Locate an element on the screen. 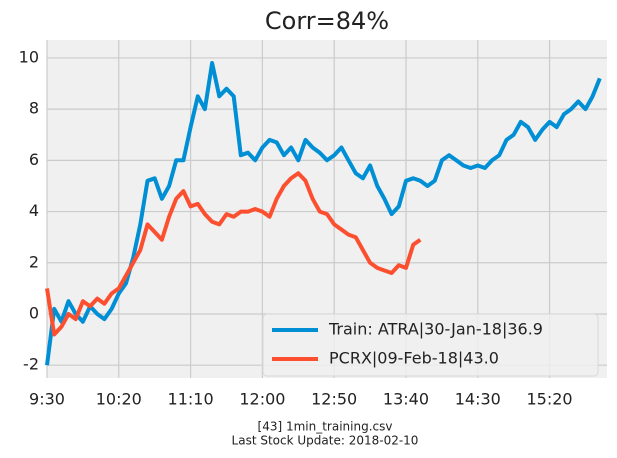 This screenshot has width=617, height=458. y-tick-label: 6 is located at coordinates (34, 159).